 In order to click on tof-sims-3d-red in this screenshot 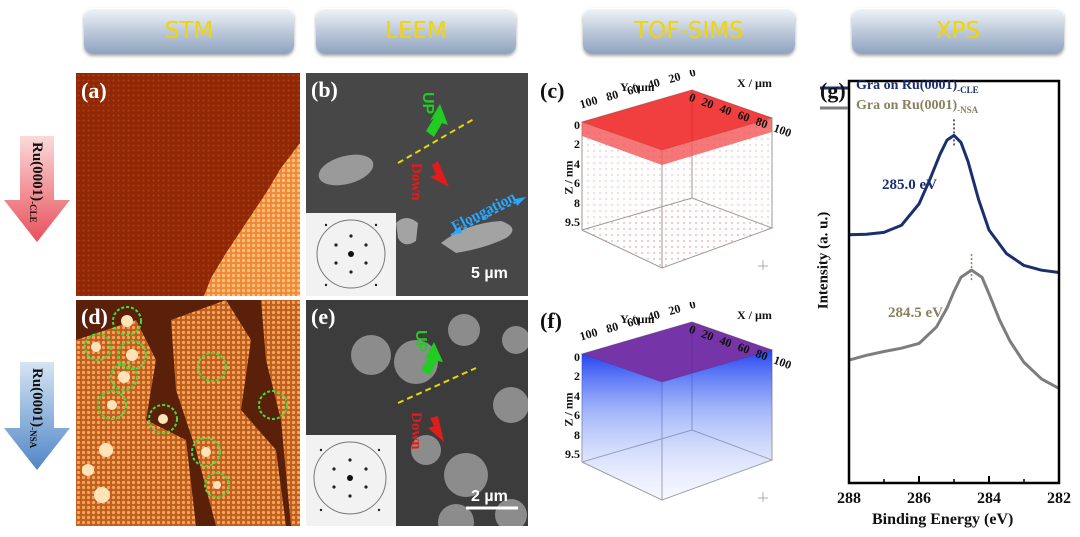, I will do `click(677, 179)`.